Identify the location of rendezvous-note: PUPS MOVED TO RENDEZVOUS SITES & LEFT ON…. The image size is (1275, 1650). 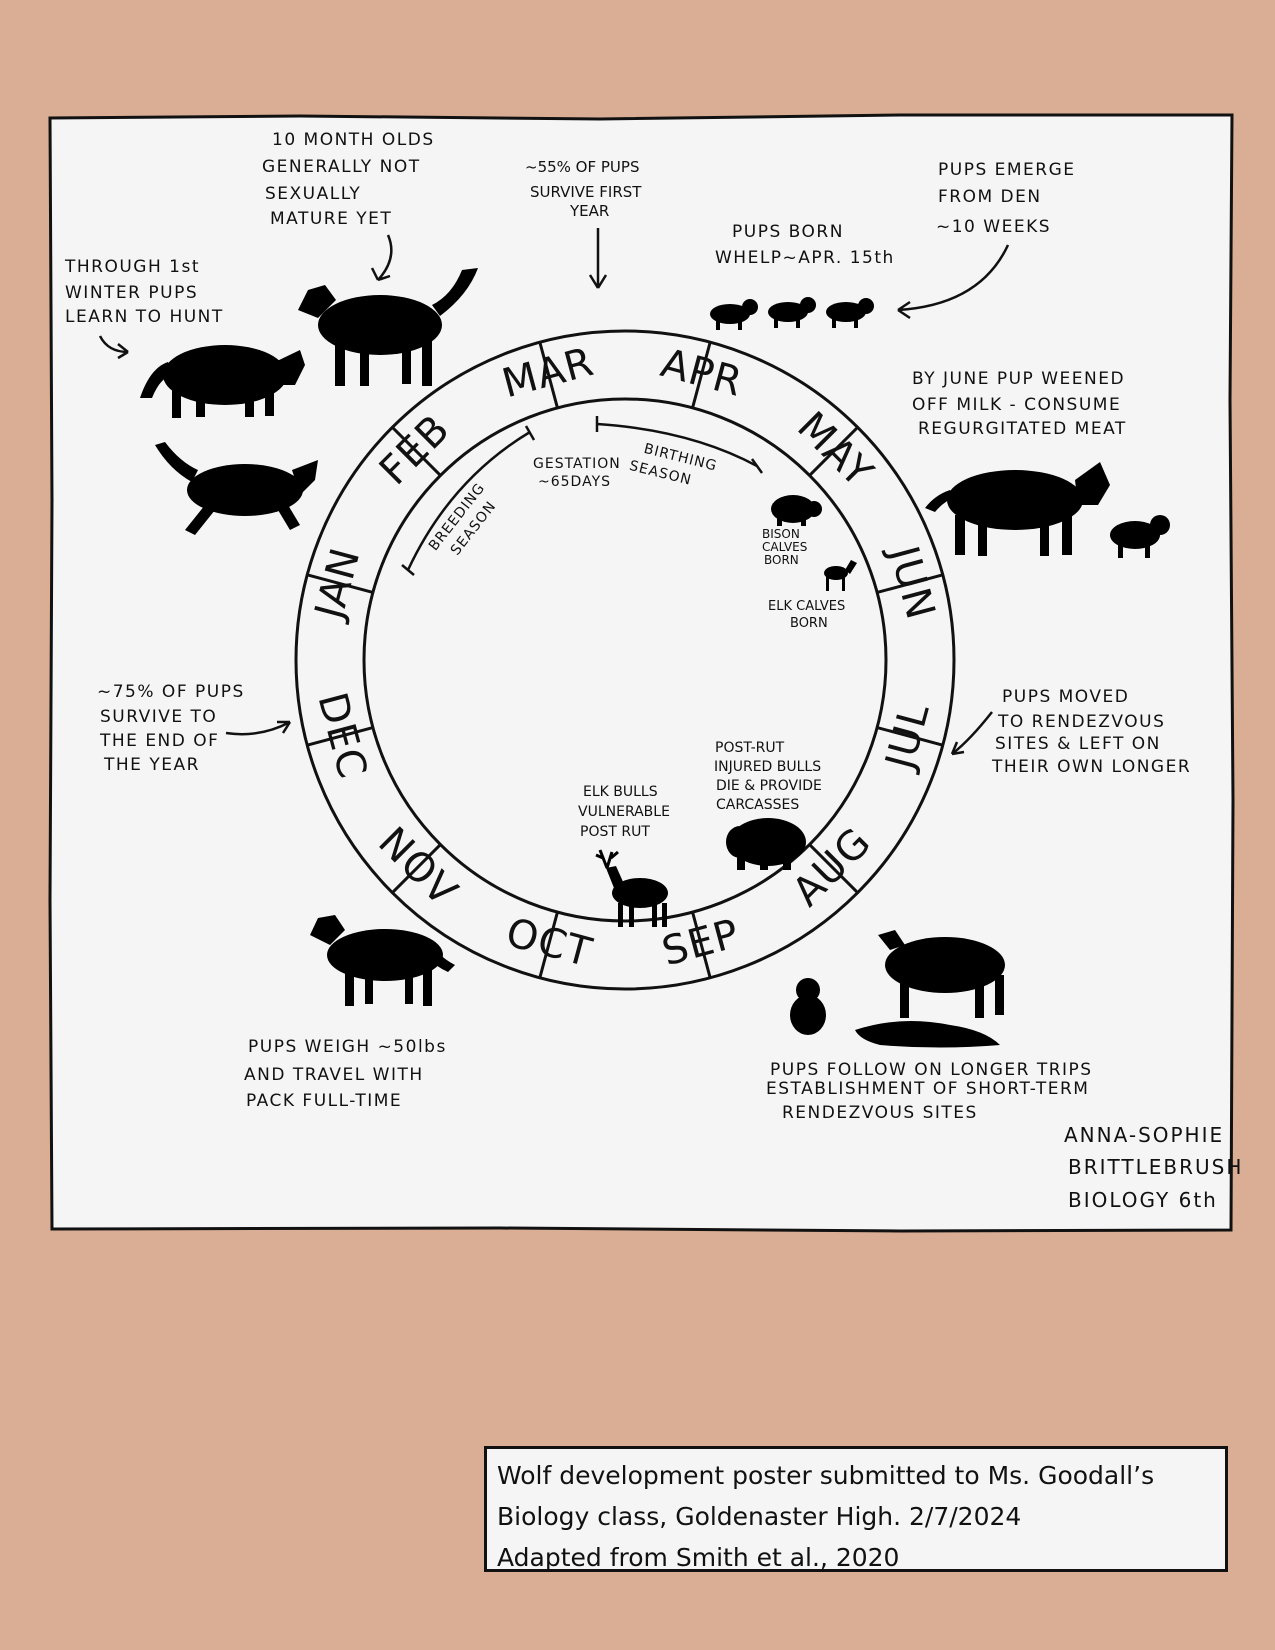
(1091, 732).